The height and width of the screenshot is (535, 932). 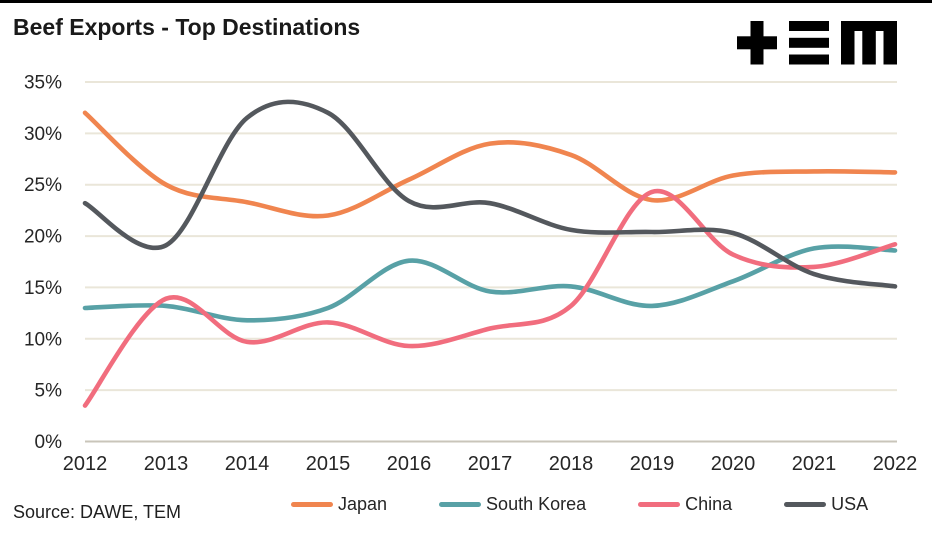 I want to click on x-axis-tick-label: 2013, so click(x=166, y=464).